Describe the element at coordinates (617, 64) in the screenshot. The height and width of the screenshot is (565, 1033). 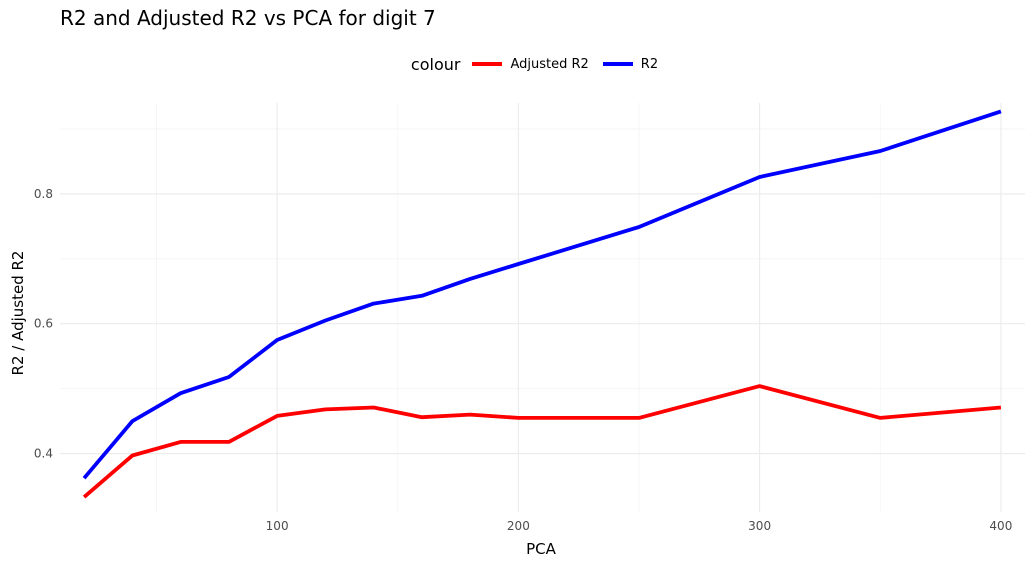
I see `legend-key-r2` at that location.